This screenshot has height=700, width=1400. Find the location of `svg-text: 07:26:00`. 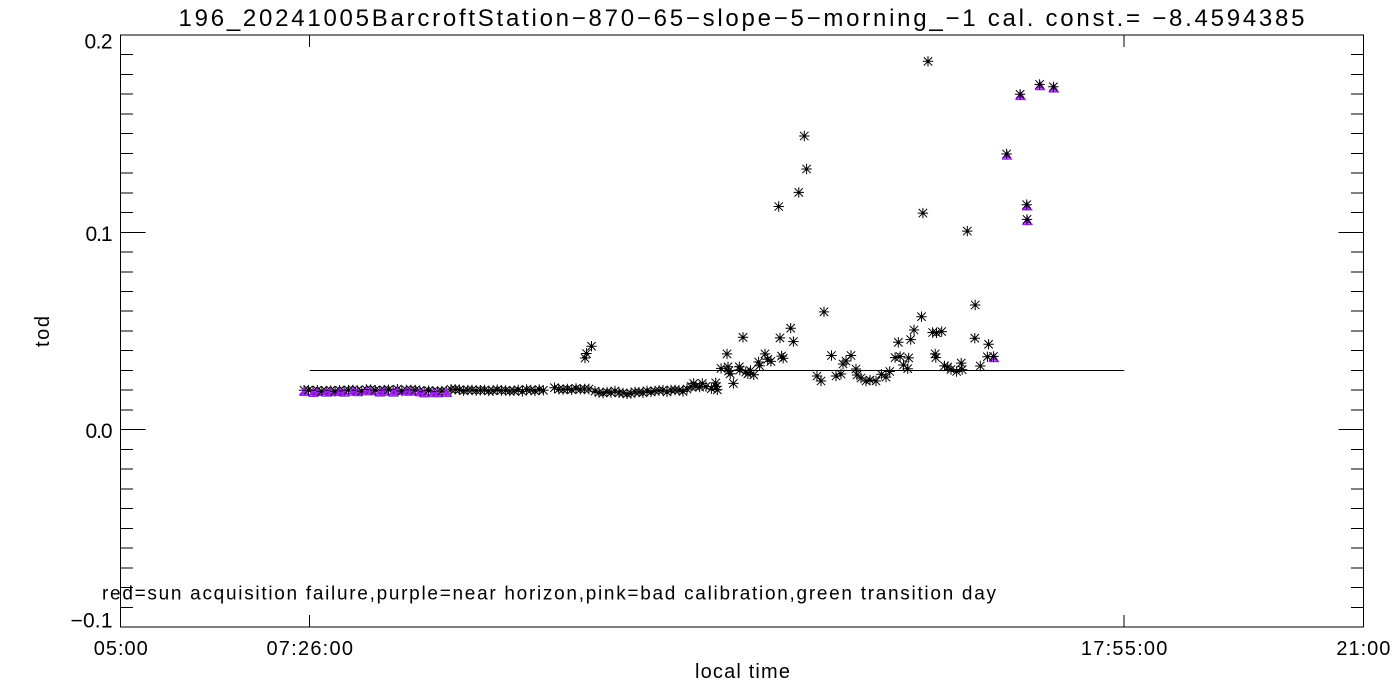

svg-text: 07:26:00 is located at coordinates (309, 649).